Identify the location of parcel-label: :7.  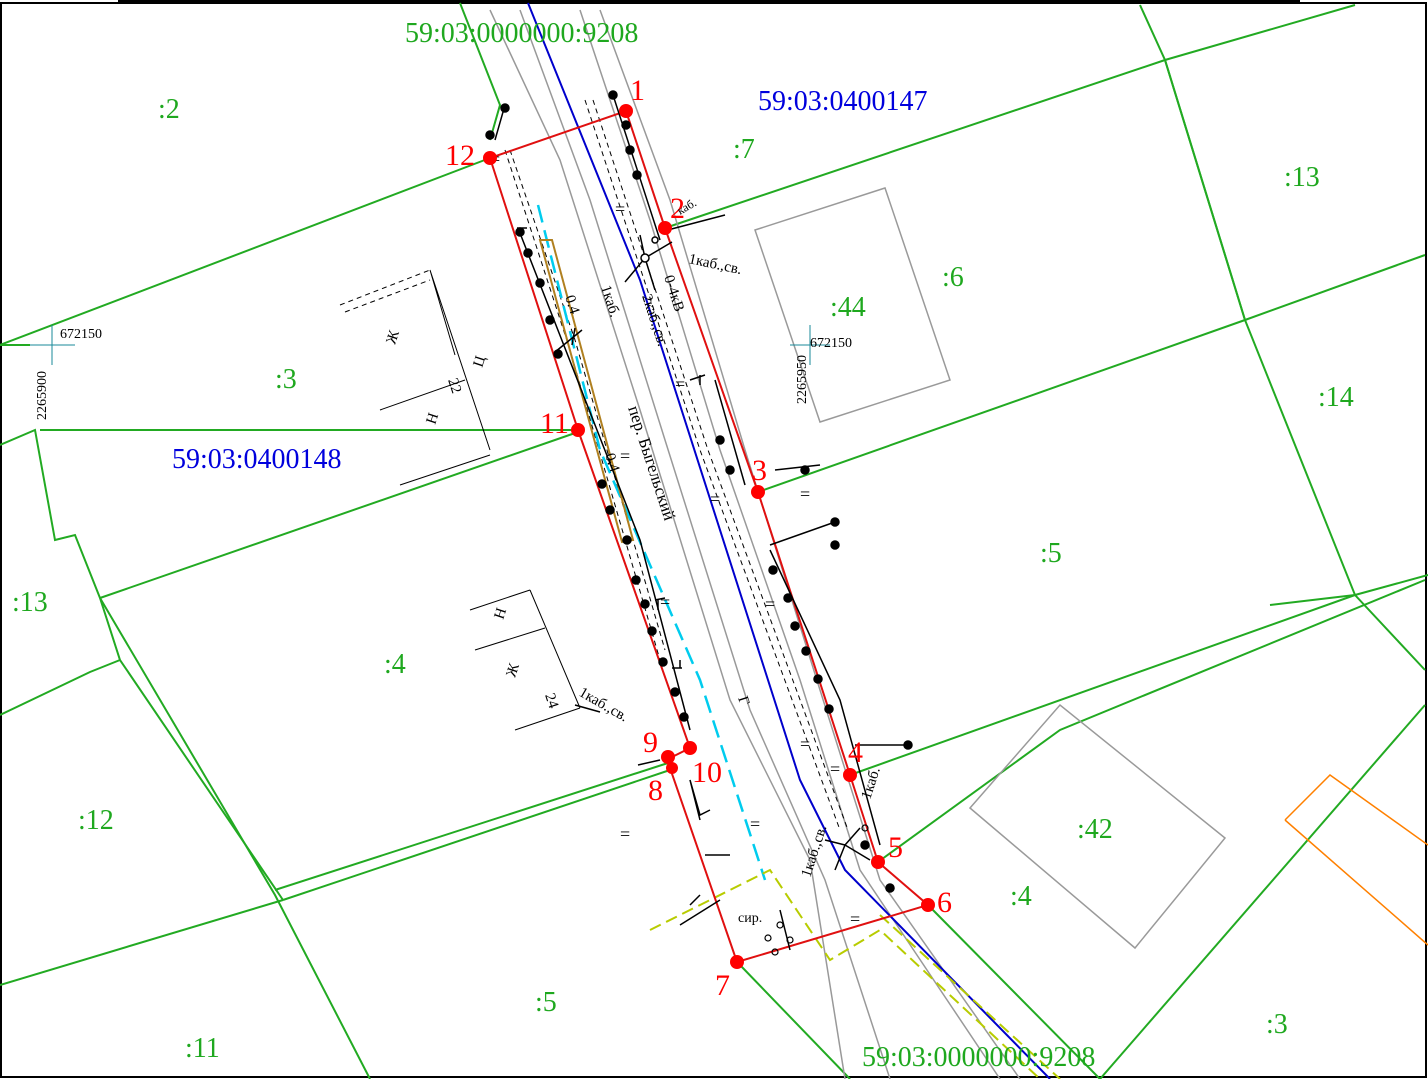
(744, 149).